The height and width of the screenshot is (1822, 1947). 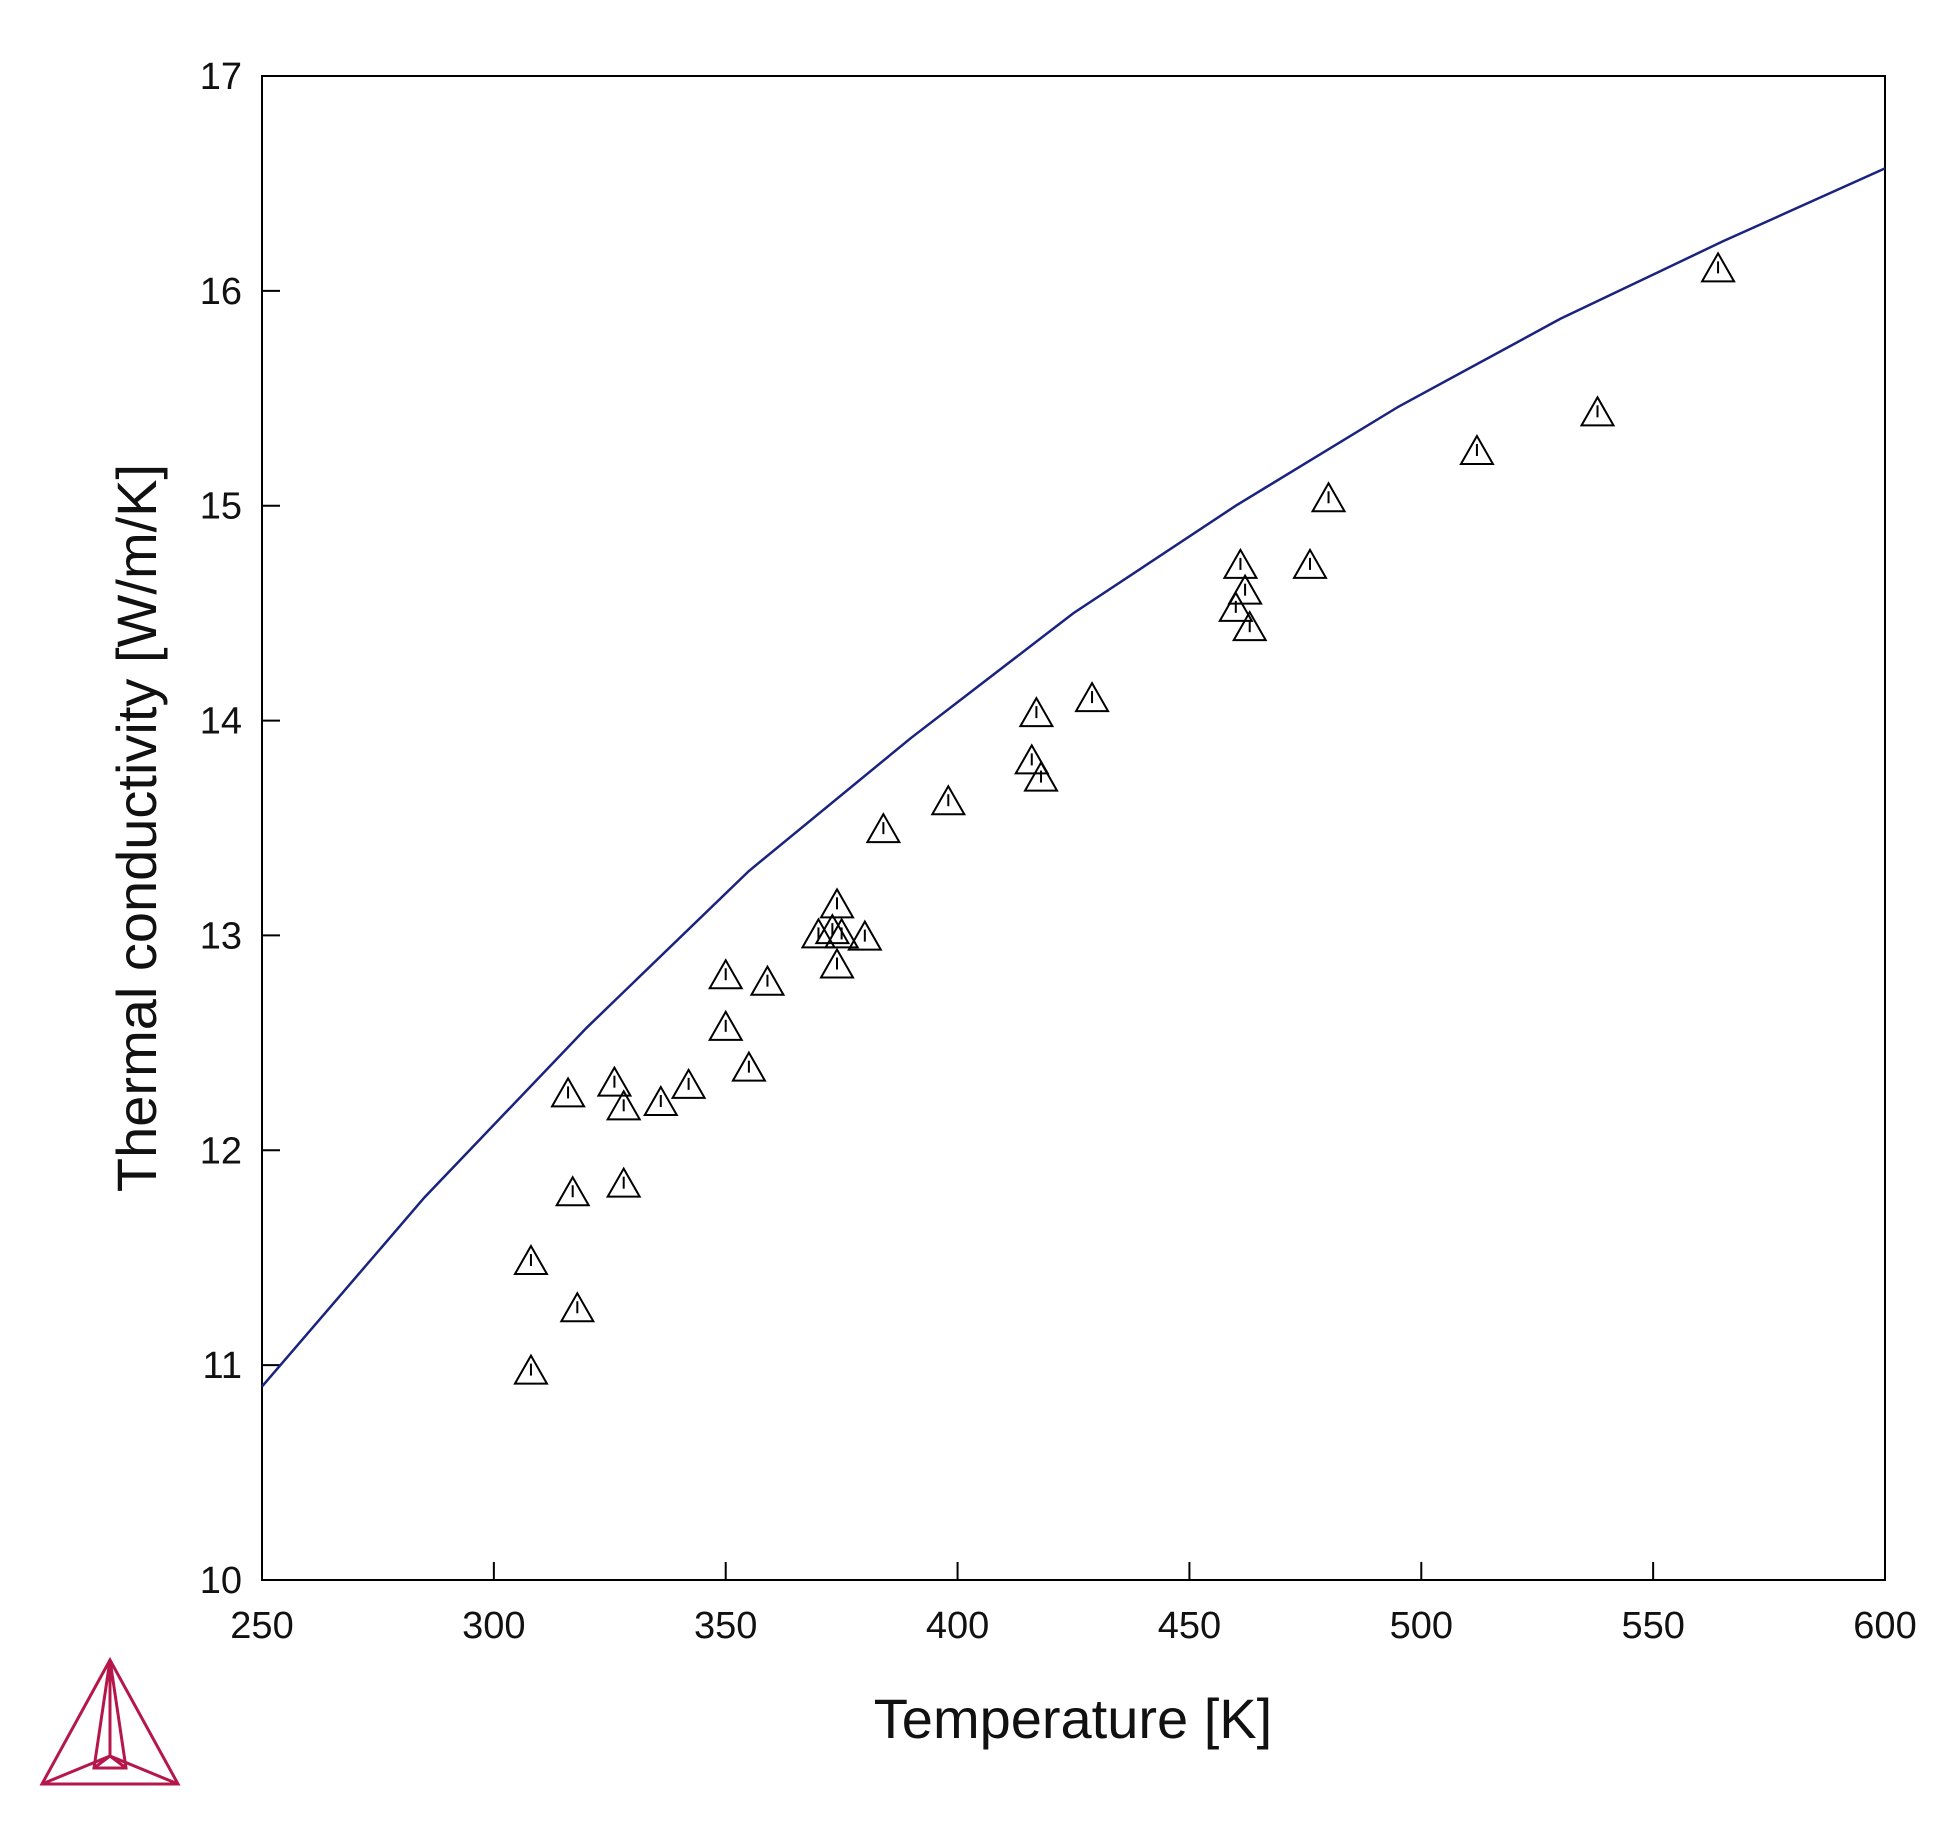 What do you see at coordinates (221, 936) in the screenshot?
I see `y-tick-label: 13` at bounding box center [221, 936].